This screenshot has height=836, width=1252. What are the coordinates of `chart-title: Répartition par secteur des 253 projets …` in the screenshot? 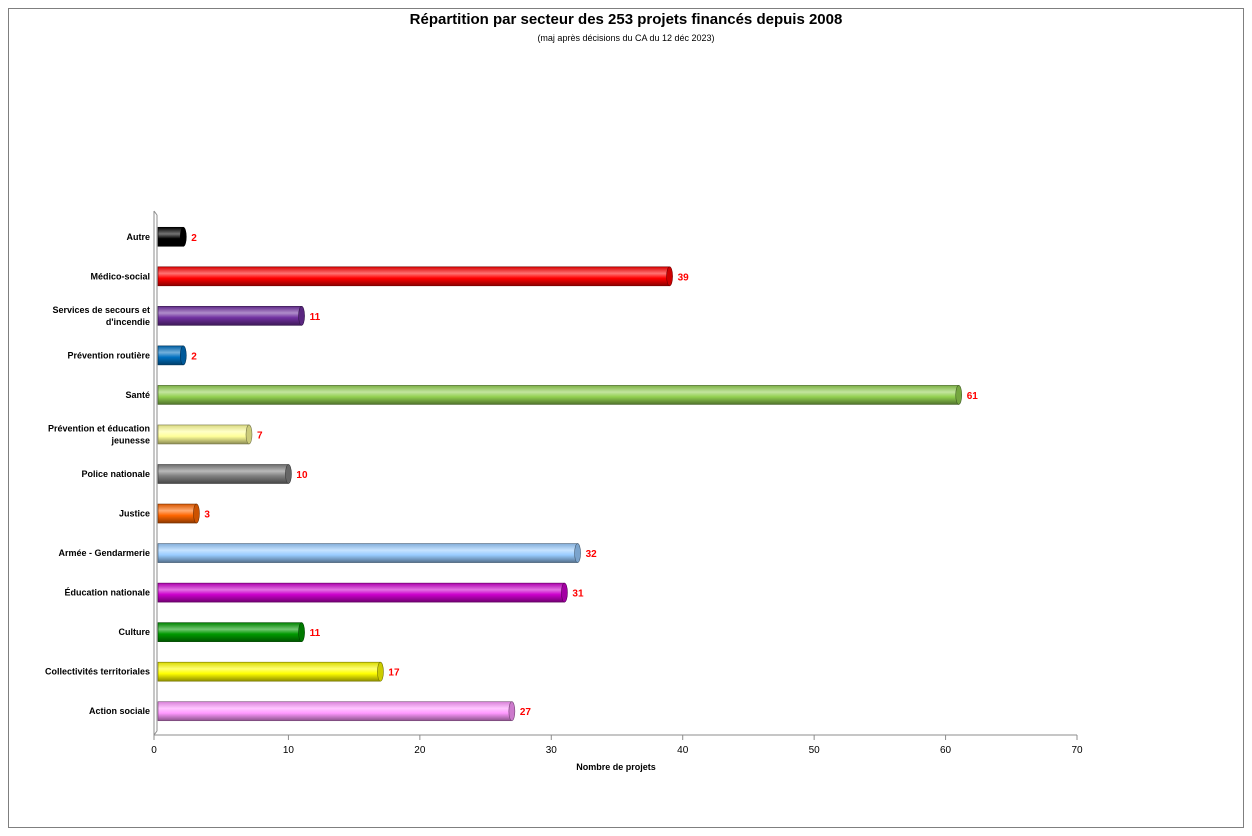 It's located at (626, 19).